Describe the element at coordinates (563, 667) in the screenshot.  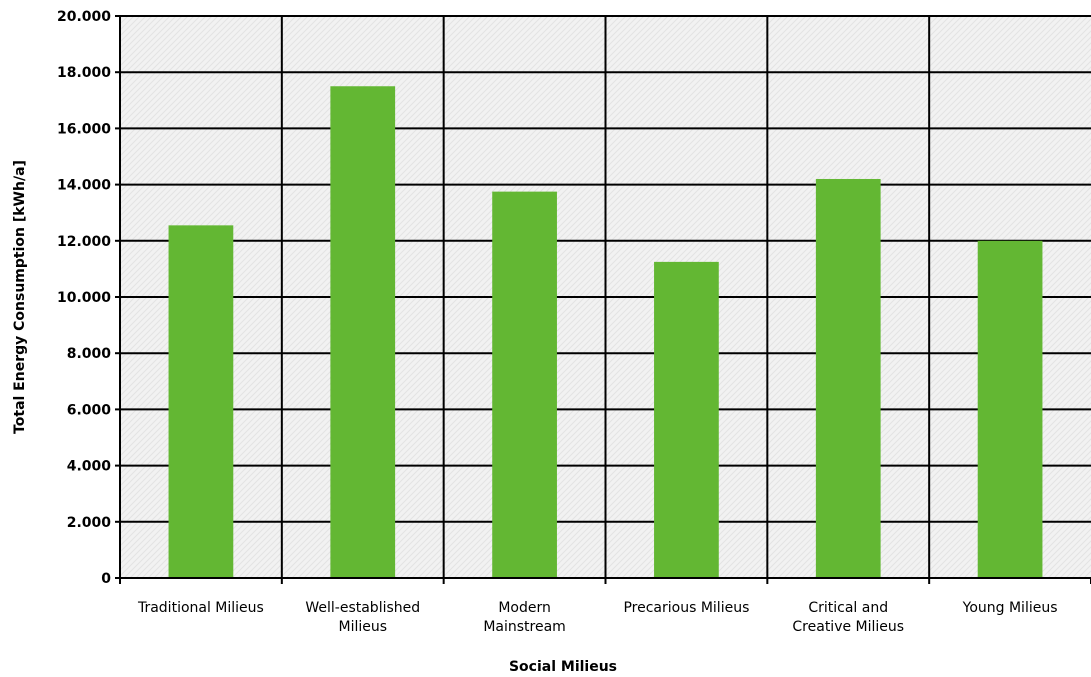
I see `x-axis-title: Social Milieus` at that location.